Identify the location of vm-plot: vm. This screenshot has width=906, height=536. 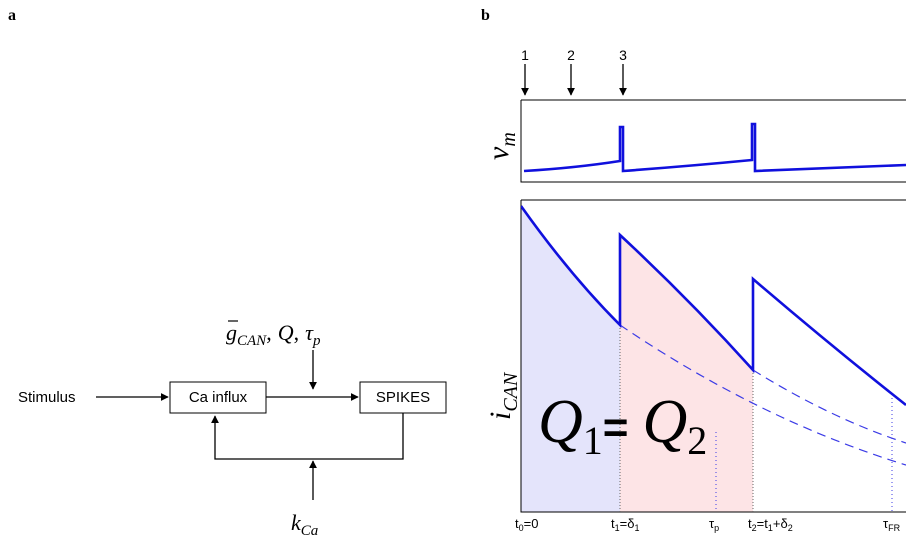
(694, 141).